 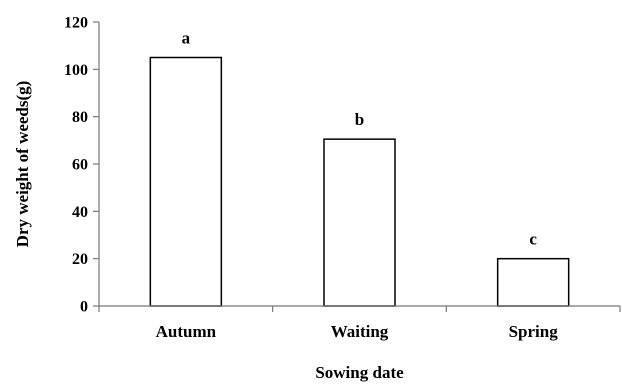 I want to click on y-tick-label: 100, so click(x=76, y=70).